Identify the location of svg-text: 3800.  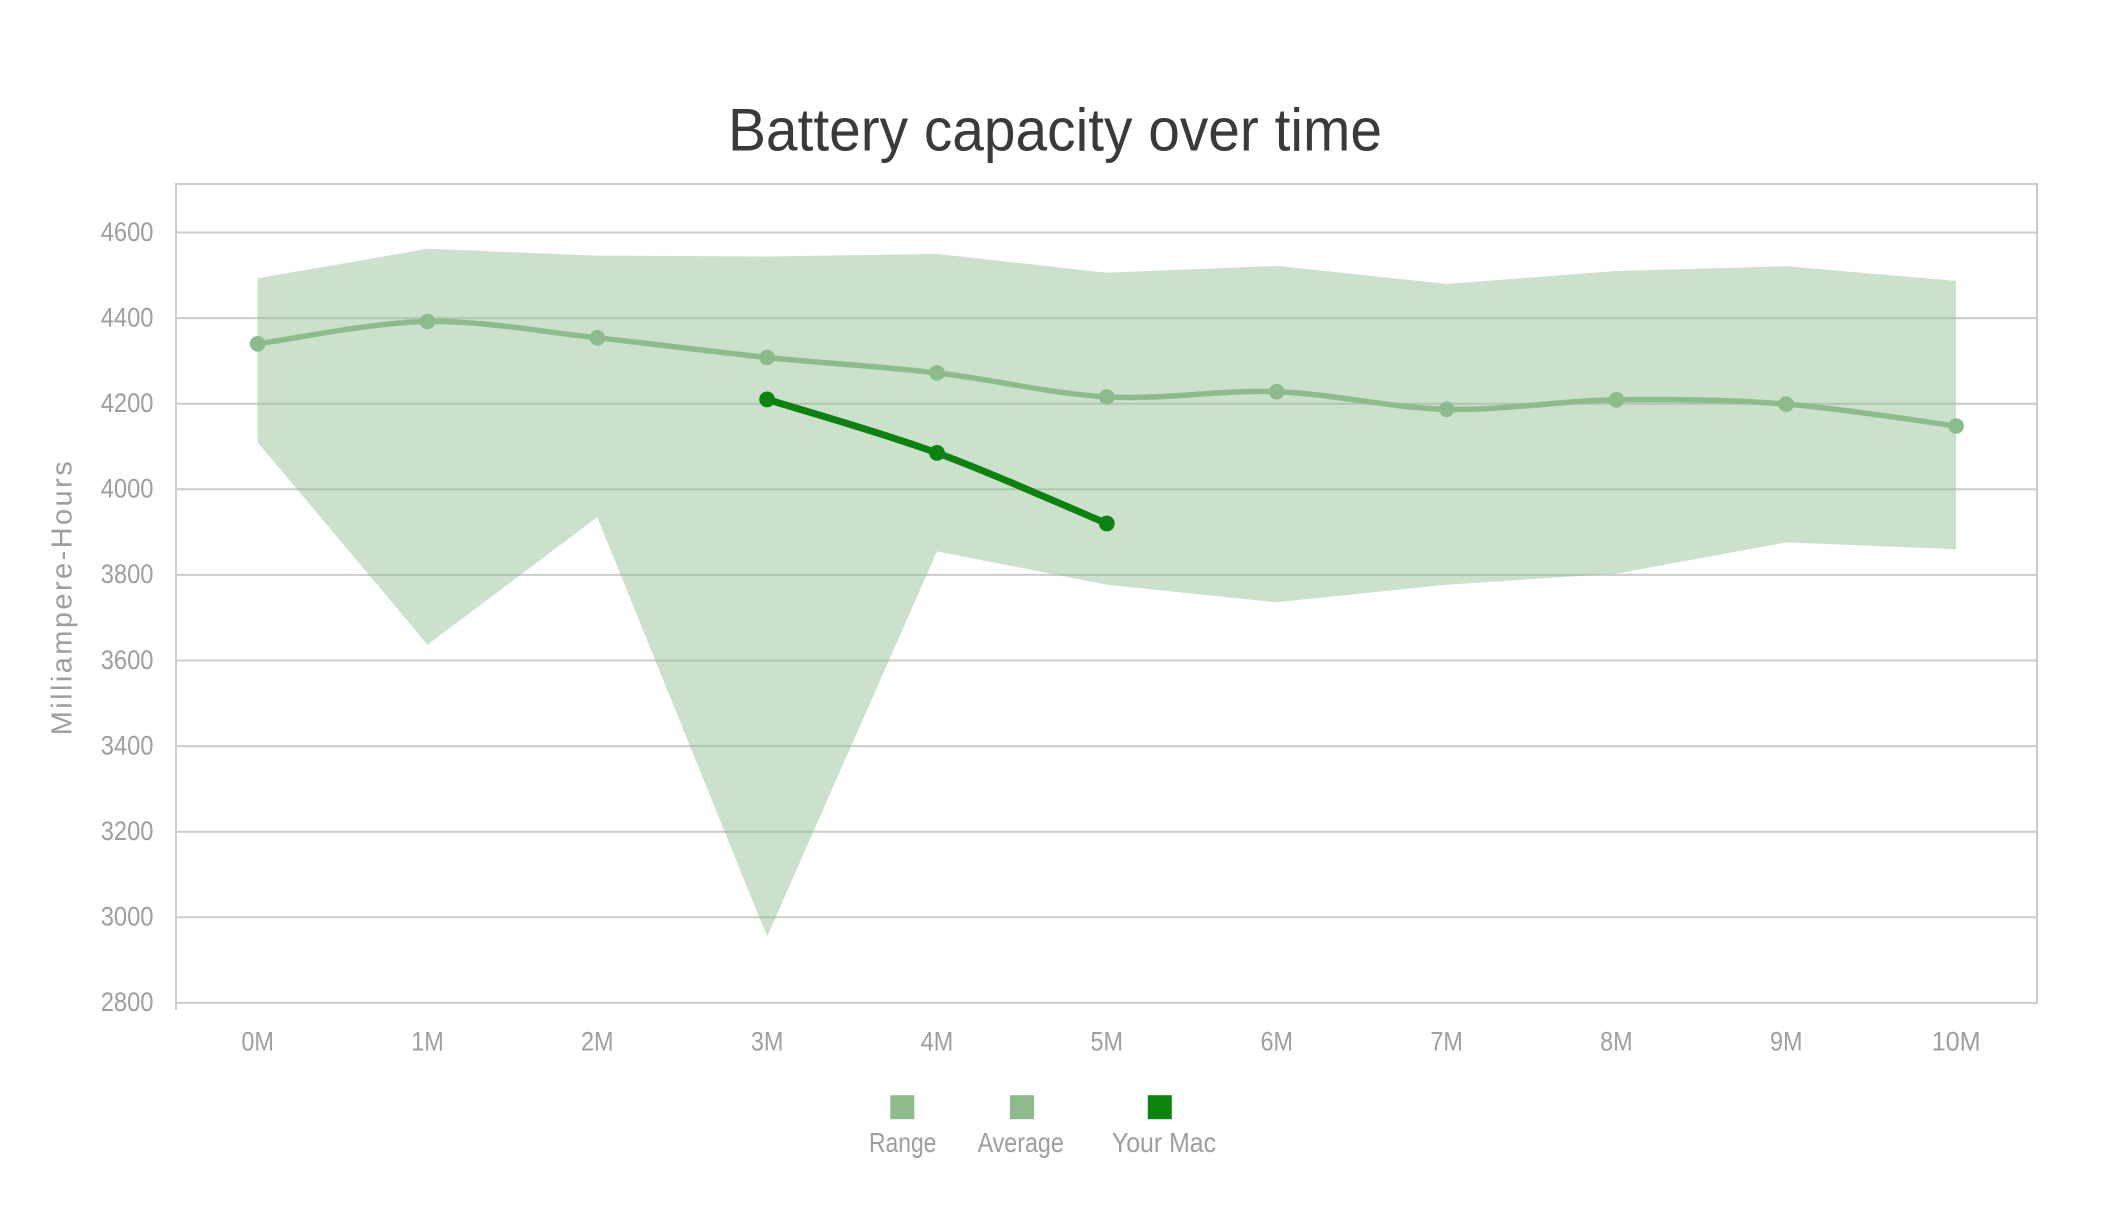
(127, 574).